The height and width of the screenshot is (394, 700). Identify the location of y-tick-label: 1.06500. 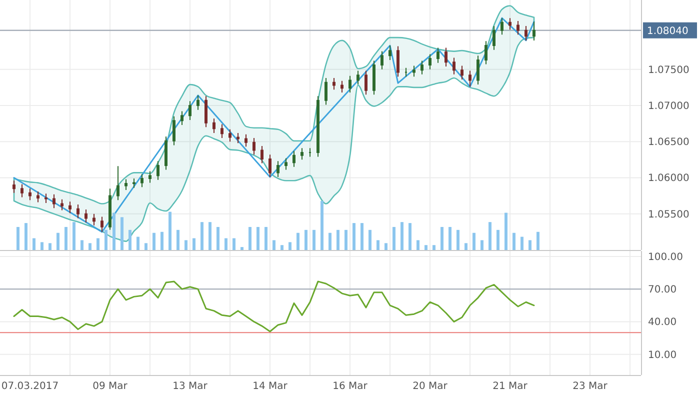
(669, 142).